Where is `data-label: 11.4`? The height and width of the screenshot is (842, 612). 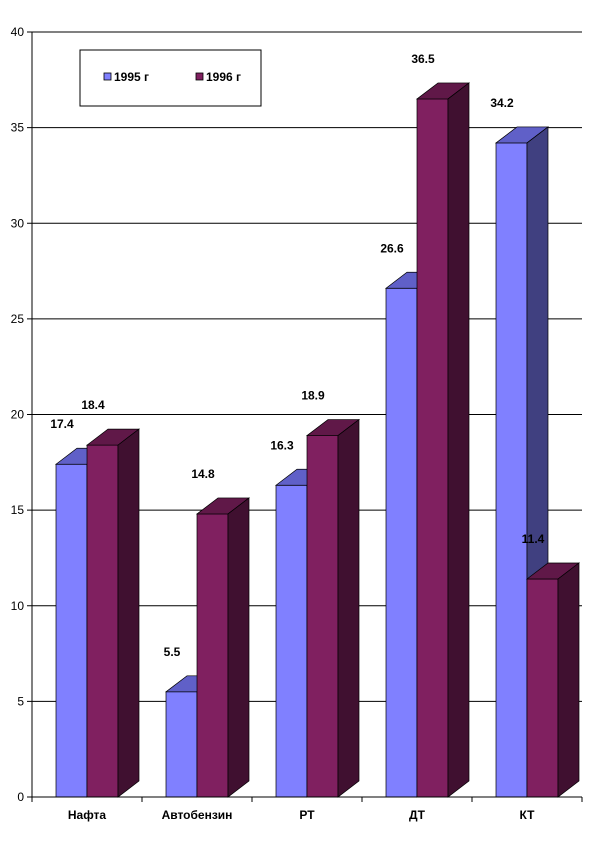
data-label: 11.4 is located at coordinates (533, 539).